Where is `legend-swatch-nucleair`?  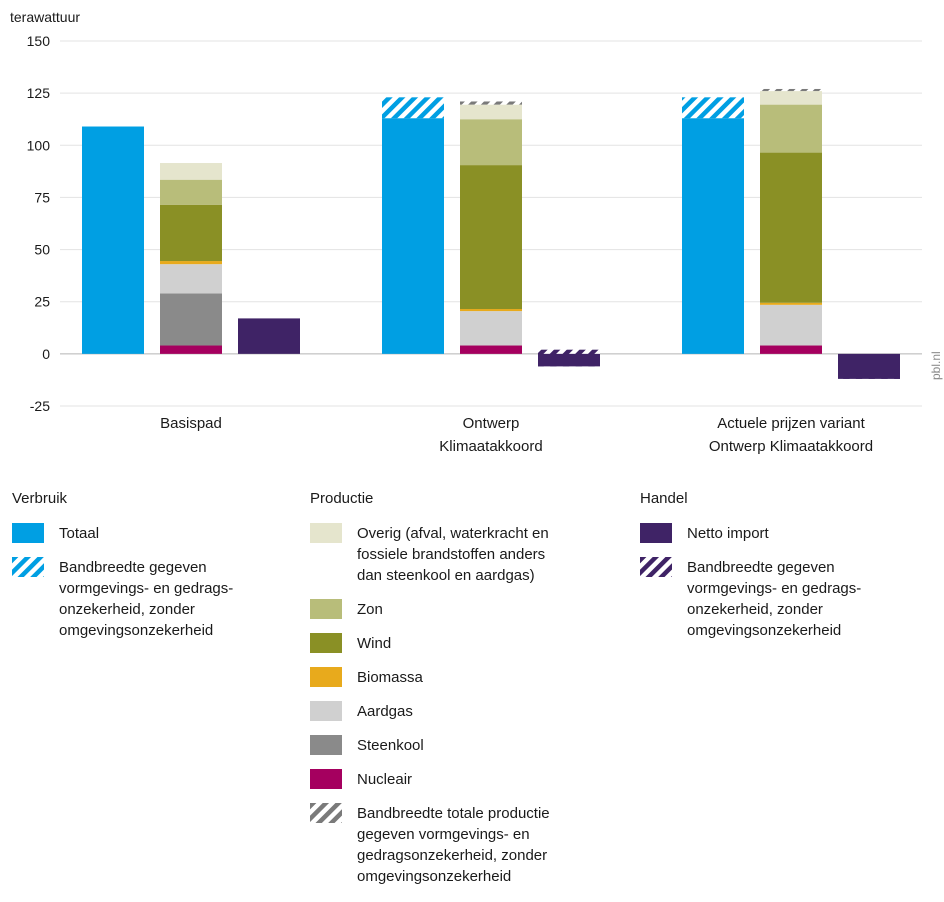
legend-swatch-nucleair is located at coordinates (326, 779).